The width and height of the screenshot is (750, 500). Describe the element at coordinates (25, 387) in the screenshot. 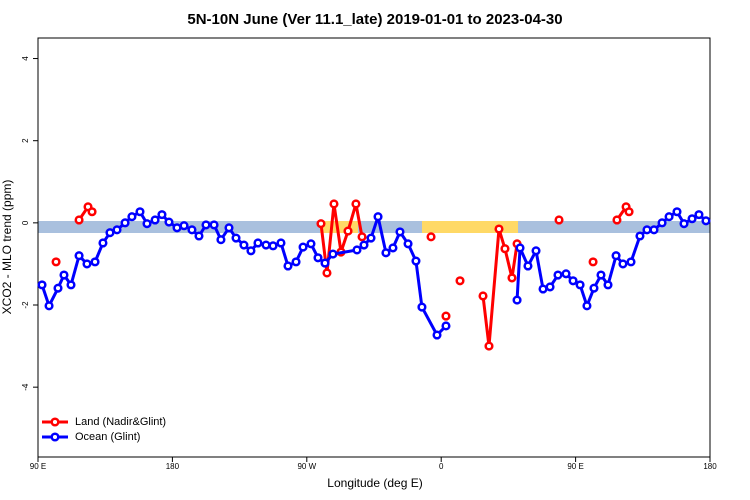

I see `y-tick-label: -4` at that location.